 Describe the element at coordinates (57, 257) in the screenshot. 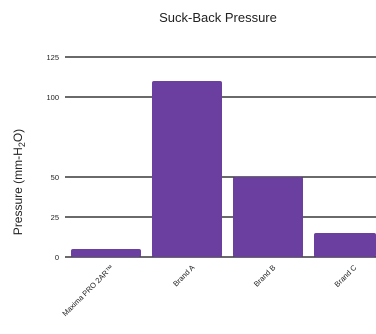

I see `y-tick-label: 0` at that location.